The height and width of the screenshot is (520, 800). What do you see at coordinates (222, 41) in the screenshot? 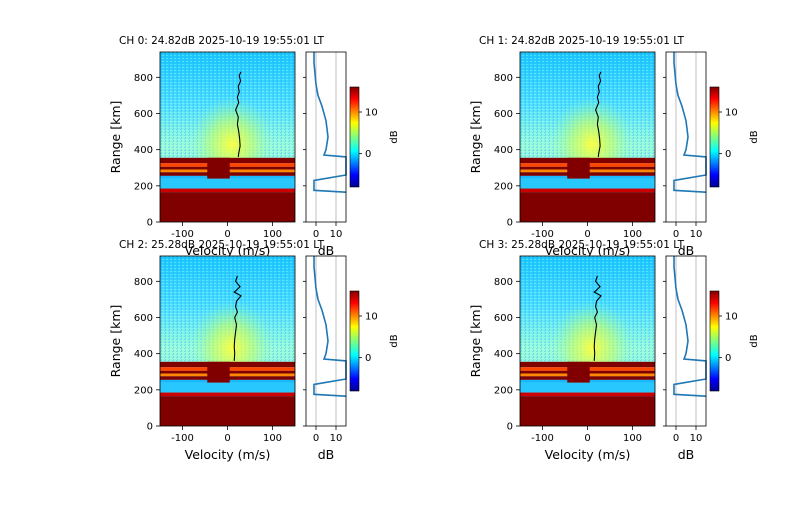
I see `panel-title: CH 0: 24.82dB 2025-10-19 19:55:01 LT` at bounding box center [222, 41].